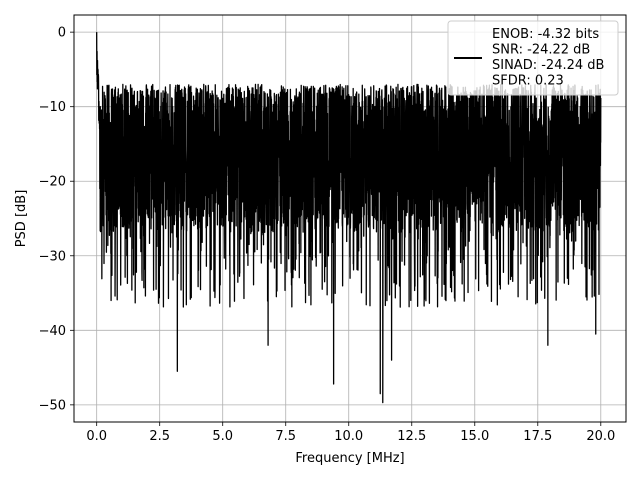  I want to click on y-axis-ticks: 0 −10 −20 −30 −40 −50, so click(56, 219).